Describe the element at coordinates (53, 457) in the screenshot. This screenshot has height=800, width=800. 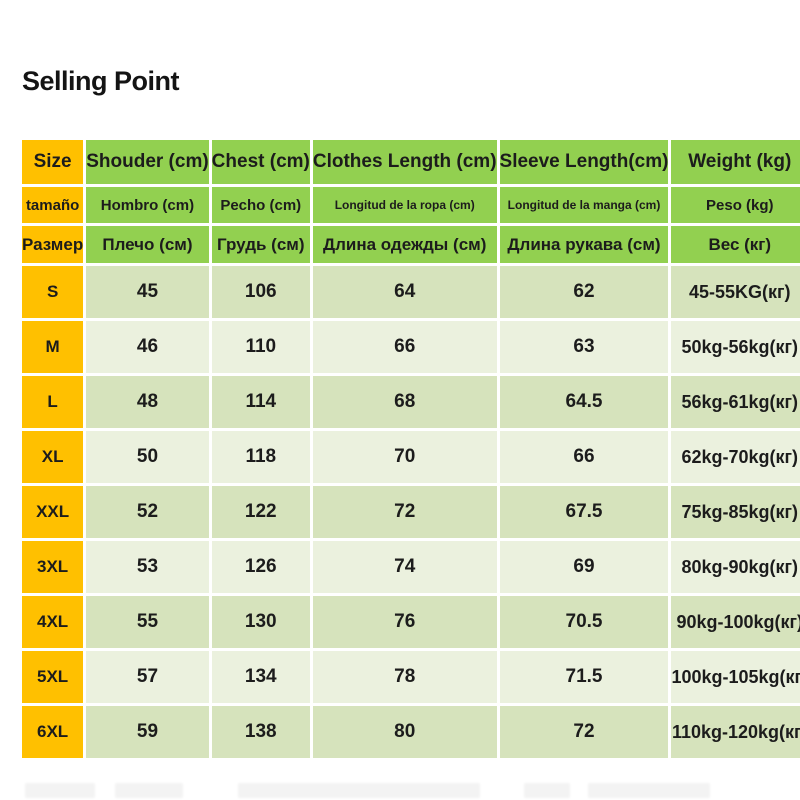
I see `size-cell: XL` at that location.